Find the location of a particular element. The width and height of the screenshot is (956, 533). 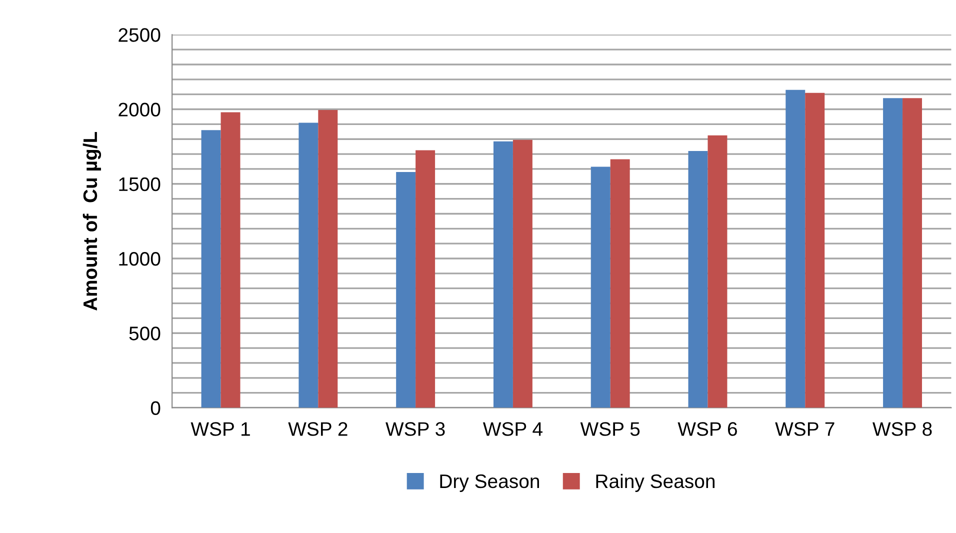

y-tick-label: 1500 is located at coordinates (139, 184).